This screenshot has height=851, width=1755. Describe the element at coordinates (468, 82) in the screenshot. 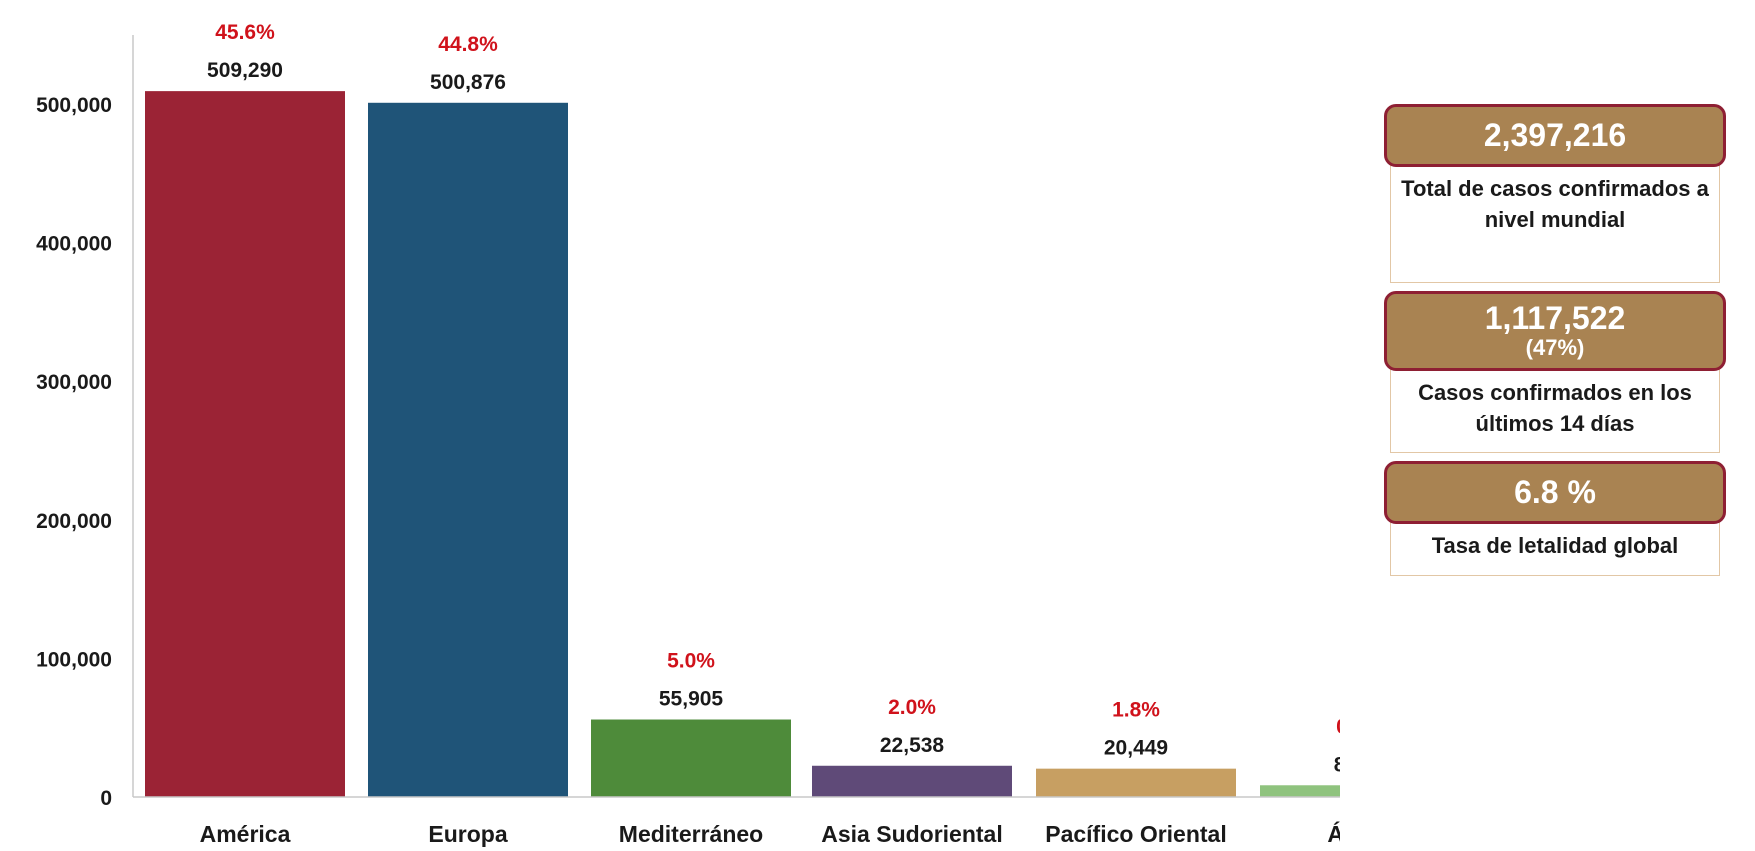

I see `bar-value-label: 500,876` at that location.